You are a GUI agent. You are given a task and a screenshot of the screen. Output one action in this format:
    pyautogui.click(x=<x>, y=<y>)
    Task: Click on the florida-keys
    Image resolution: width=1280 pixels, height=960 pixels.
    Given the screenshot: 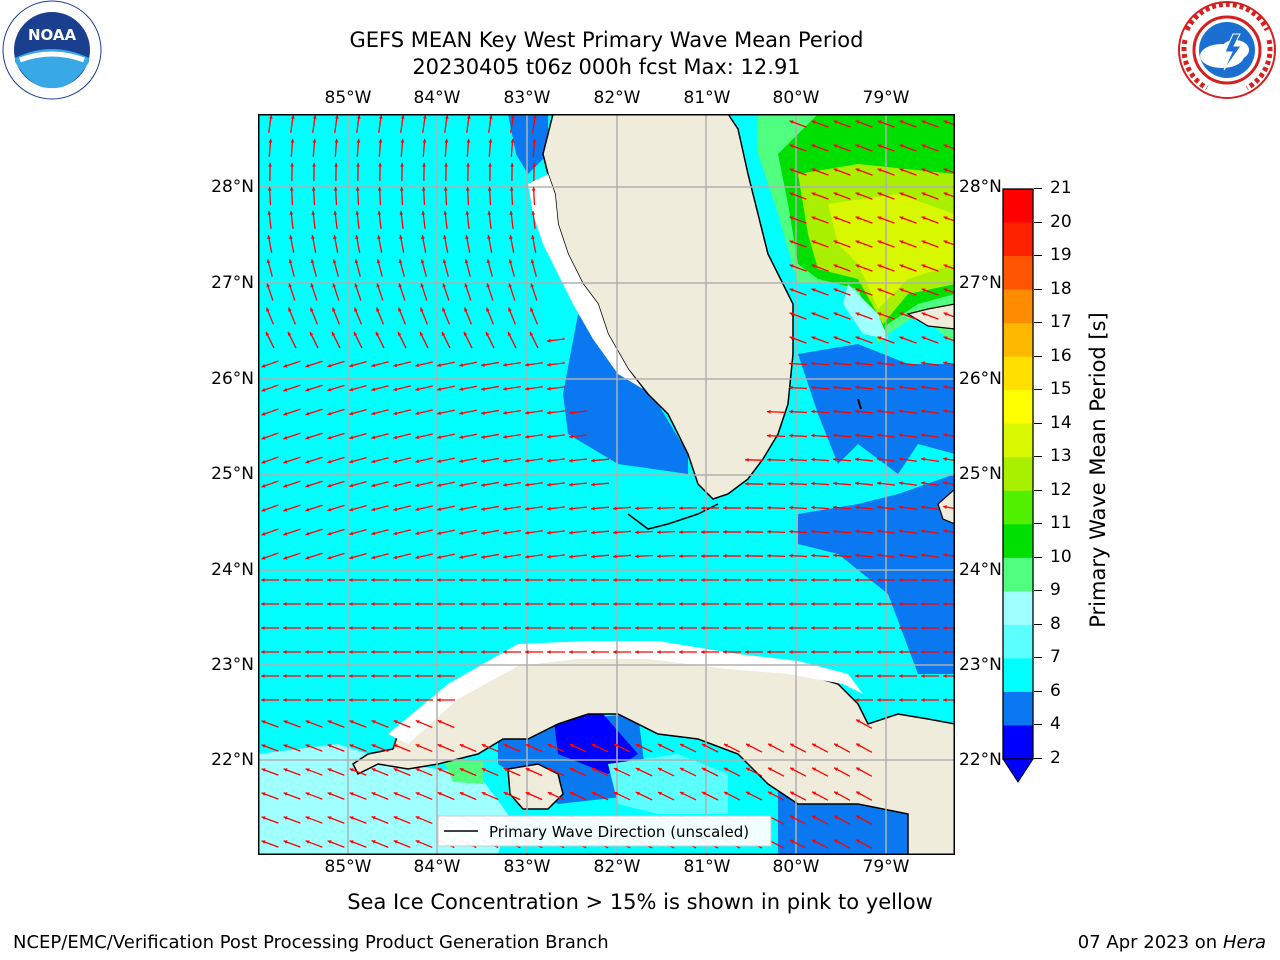 What is the action you would take?
    pyautogui.click(x=673, y=516)
    